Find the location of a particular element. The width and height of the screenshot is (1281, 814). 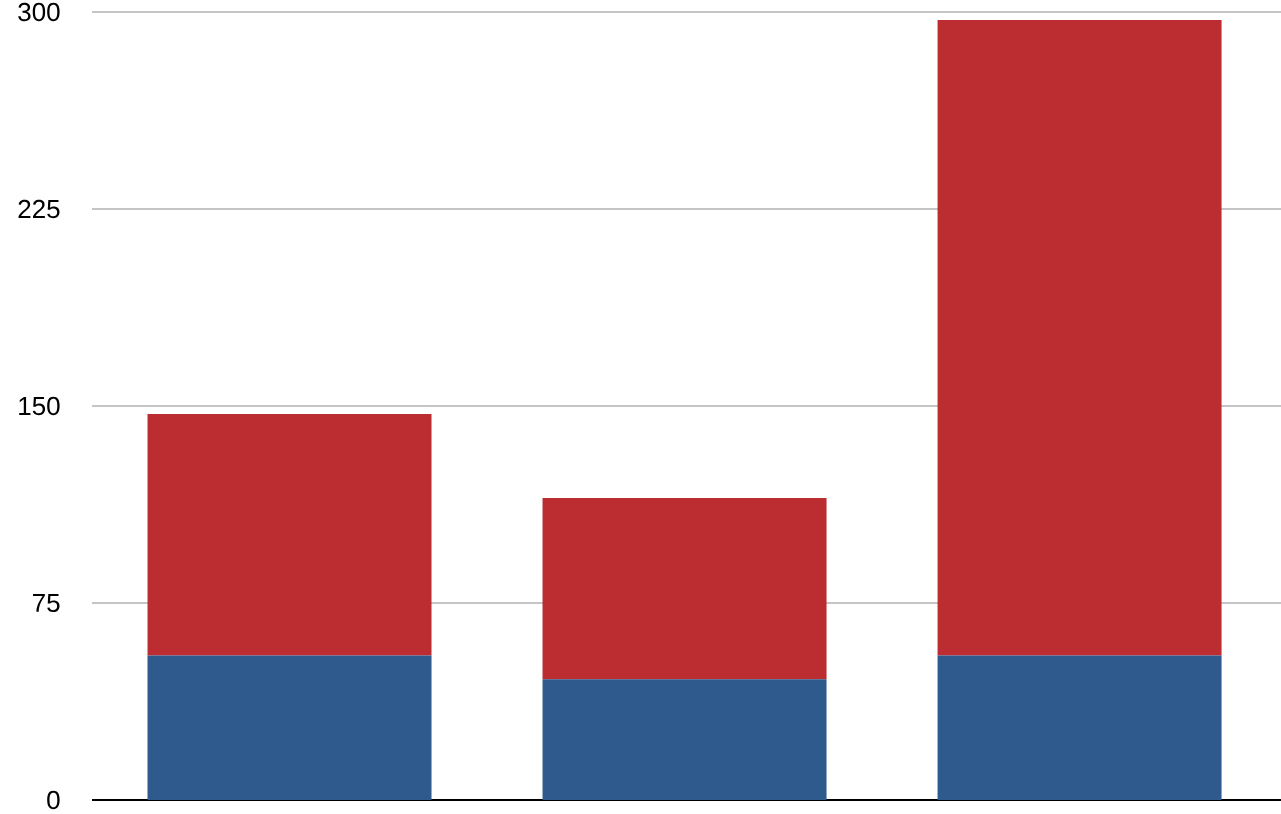

y-tick-label: 0 is located at coordinates (53, 800).